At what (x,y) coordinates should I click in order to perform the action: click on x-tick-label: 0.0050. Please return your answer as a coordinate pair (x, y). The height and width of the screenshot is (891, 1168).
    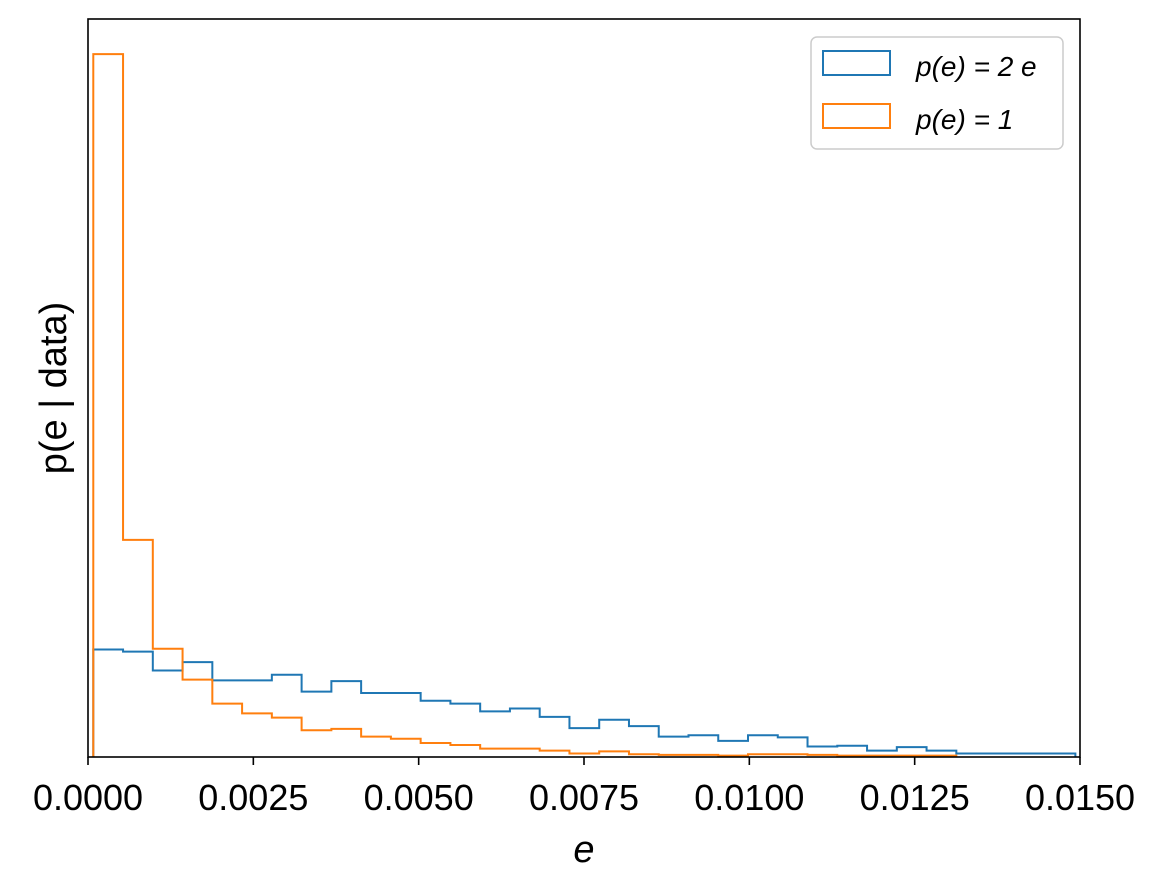
    Looking at the image, I should click on (419, 797).